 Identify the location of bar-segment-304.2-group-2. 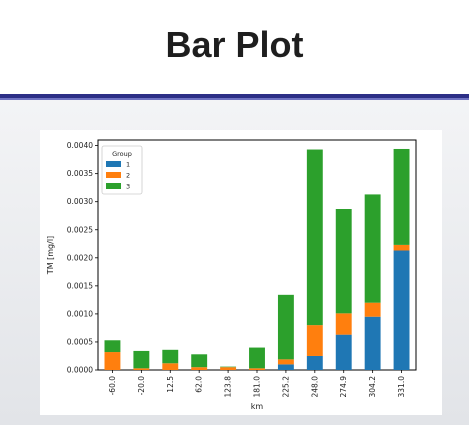
(372, 309).